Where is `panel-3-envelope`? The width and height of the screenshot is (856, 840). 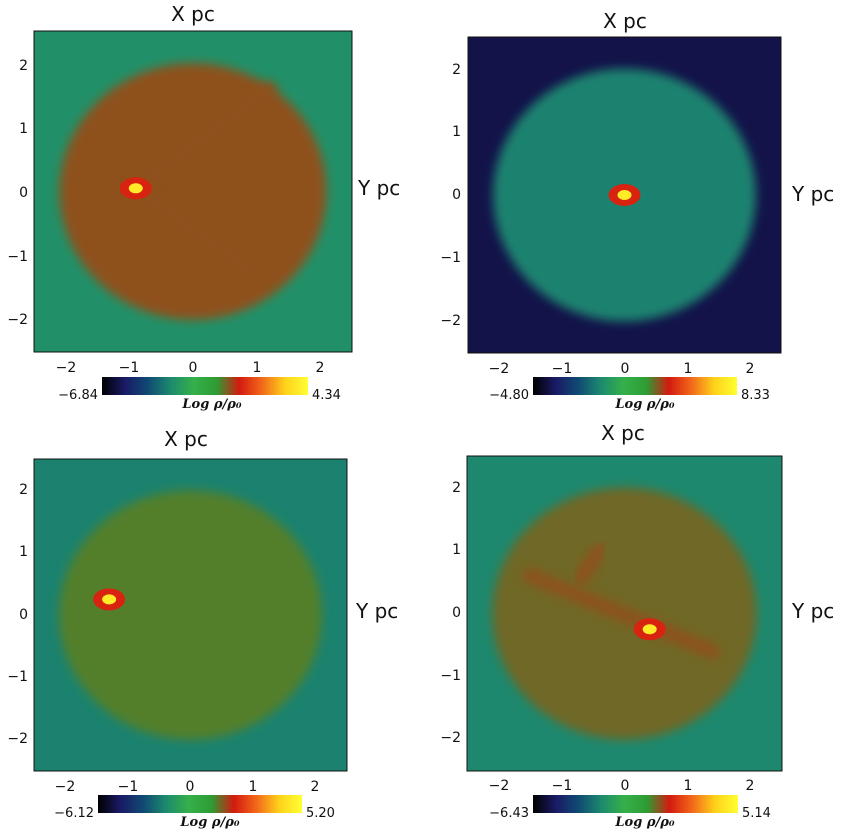 panel-3-envelope is located at coordinates (190, 615).